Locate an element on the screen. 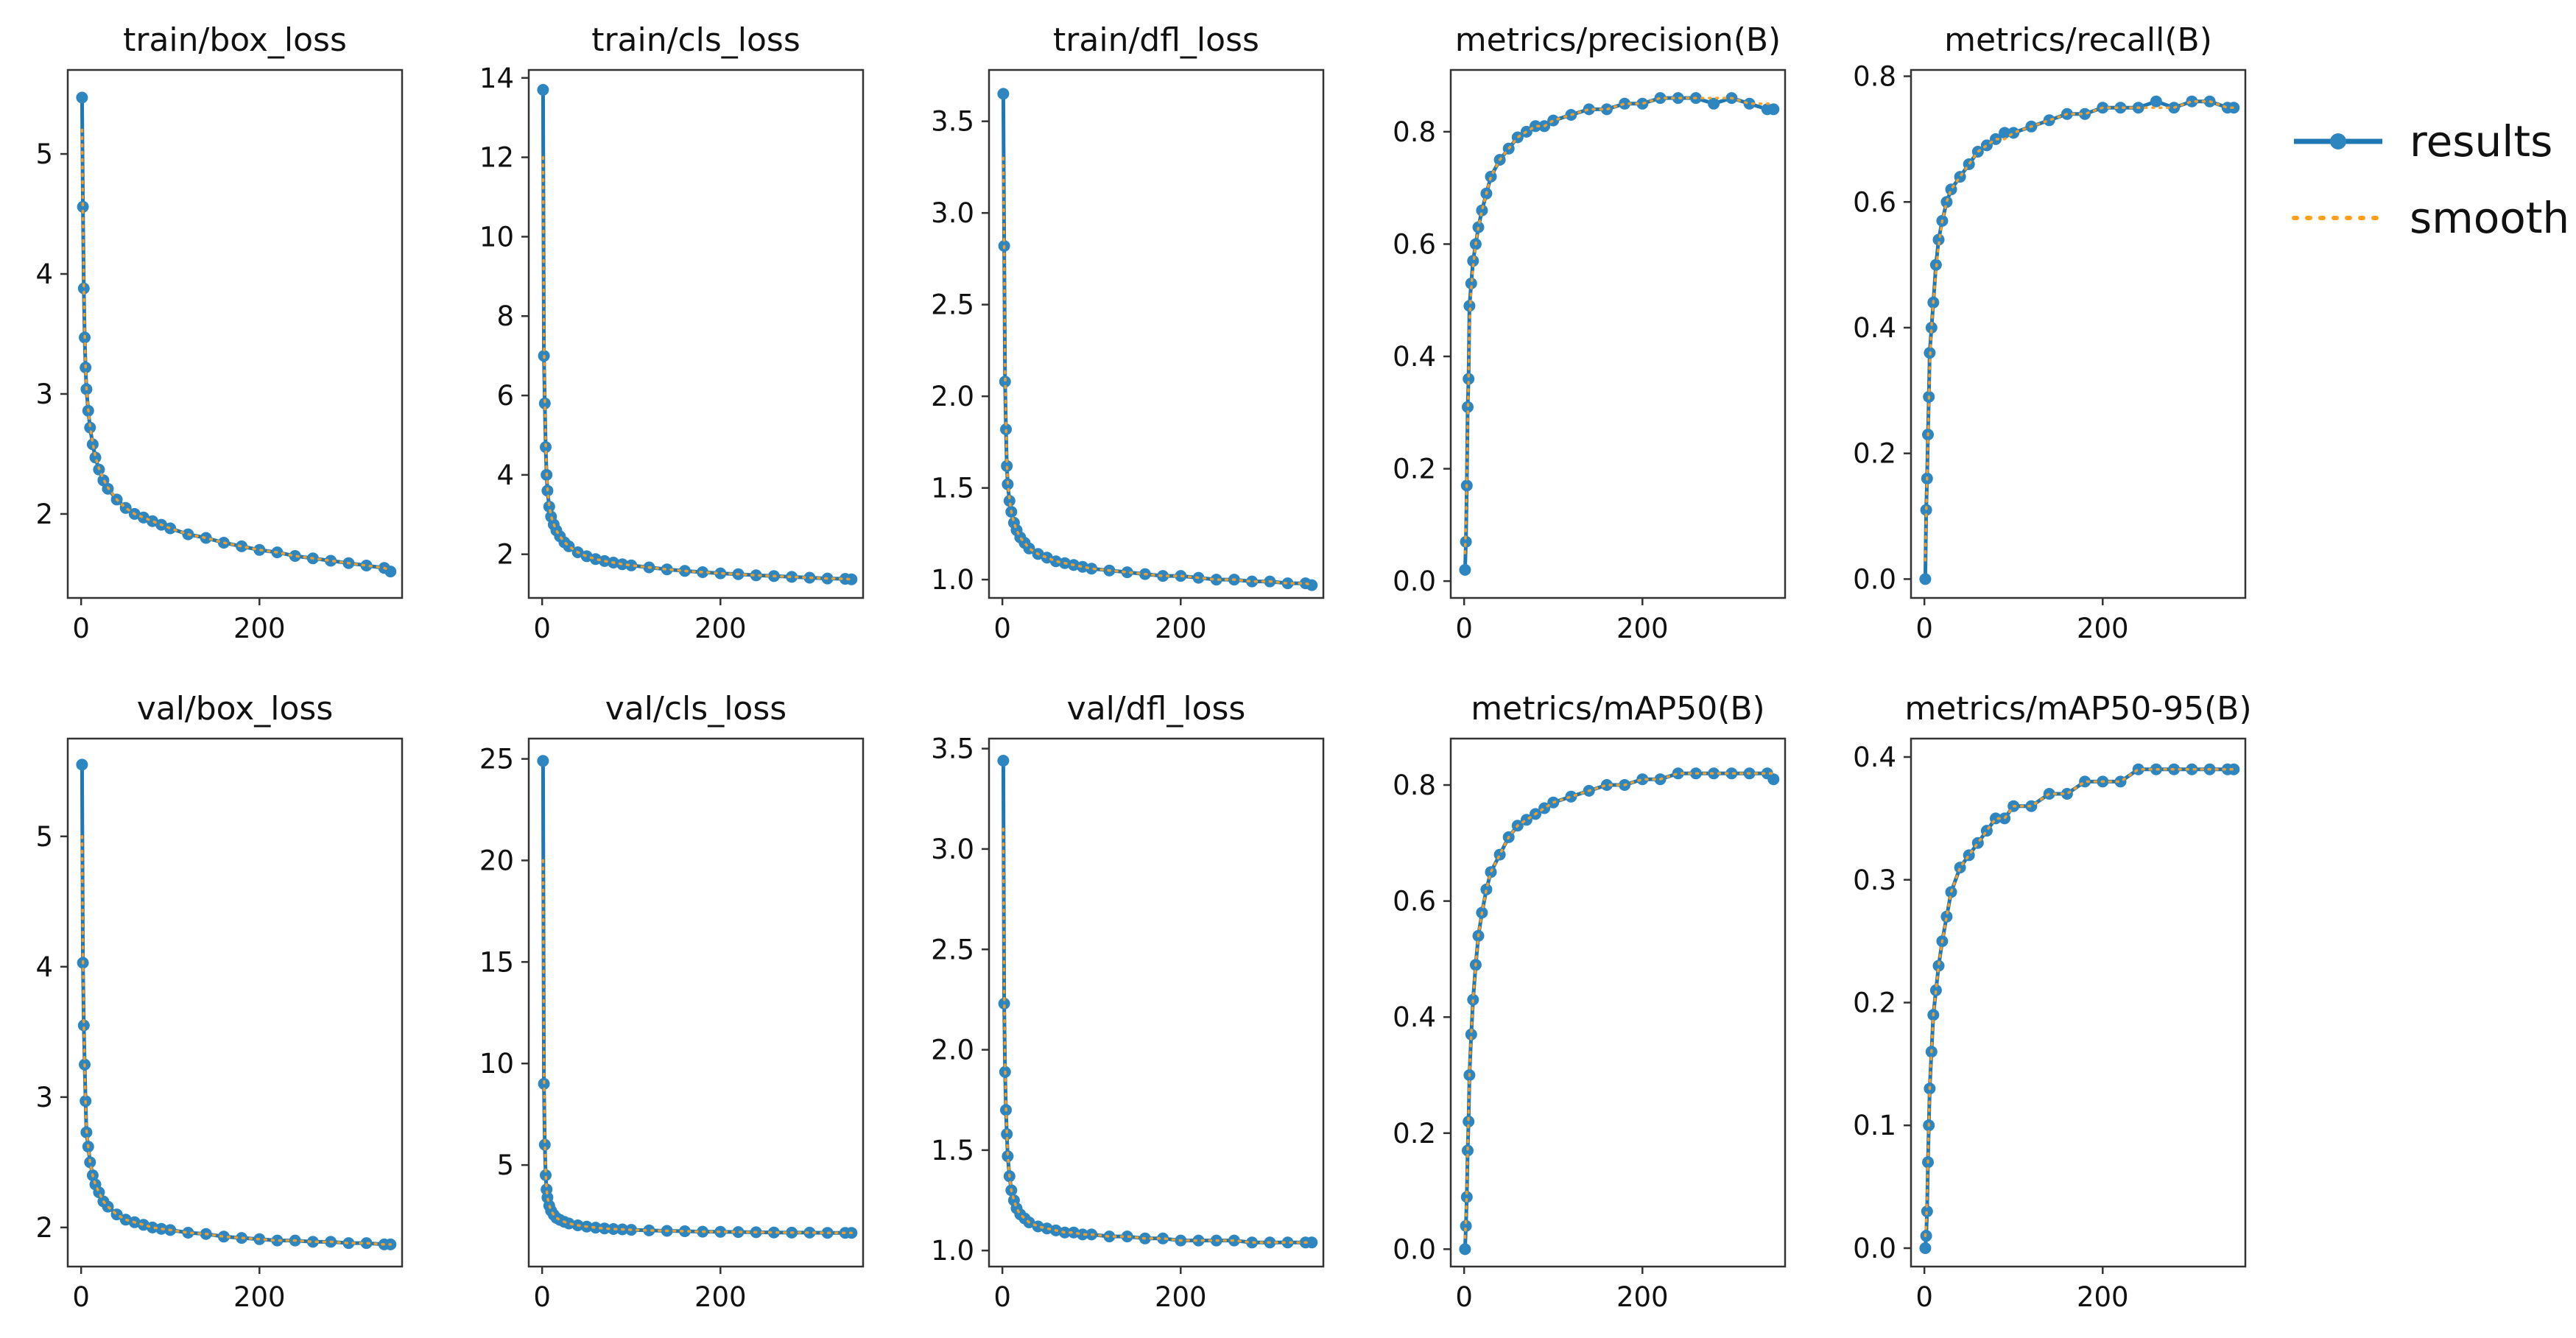 The width and height of the screenshot is (2576, 1338). y-tick-label: 3.5 is located at coordinates (952, 749).